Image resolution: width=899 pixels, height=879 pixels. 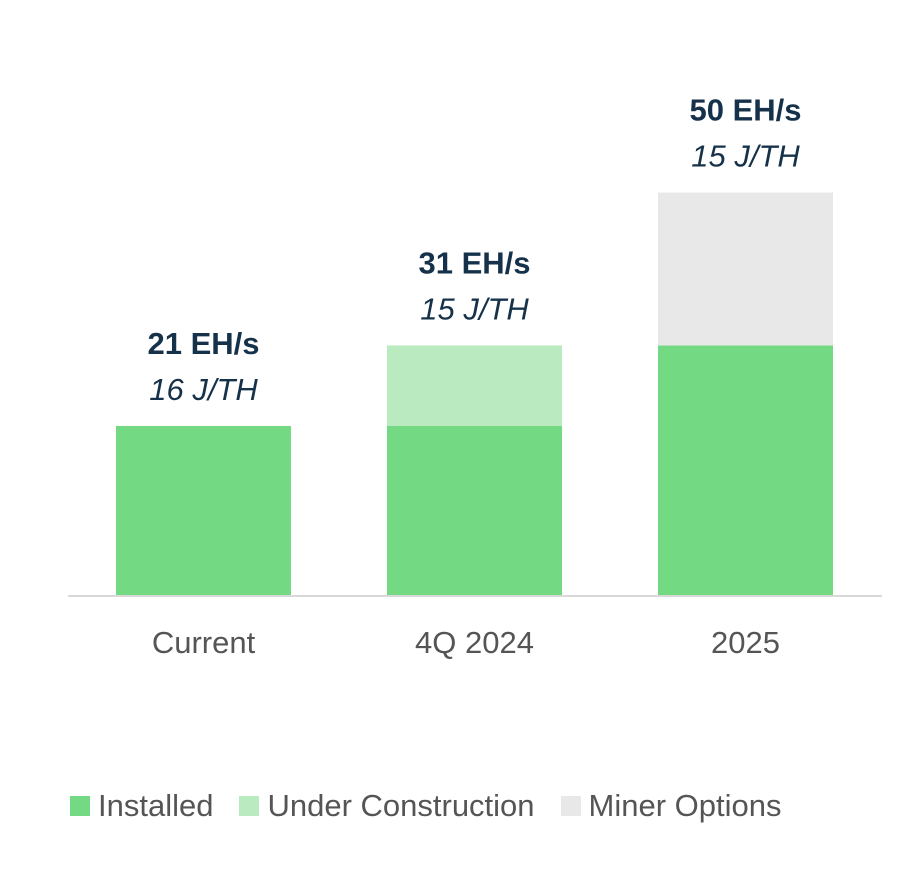 I want to click on bar-4q-2024-under-construction, so click(x=474, y=385).